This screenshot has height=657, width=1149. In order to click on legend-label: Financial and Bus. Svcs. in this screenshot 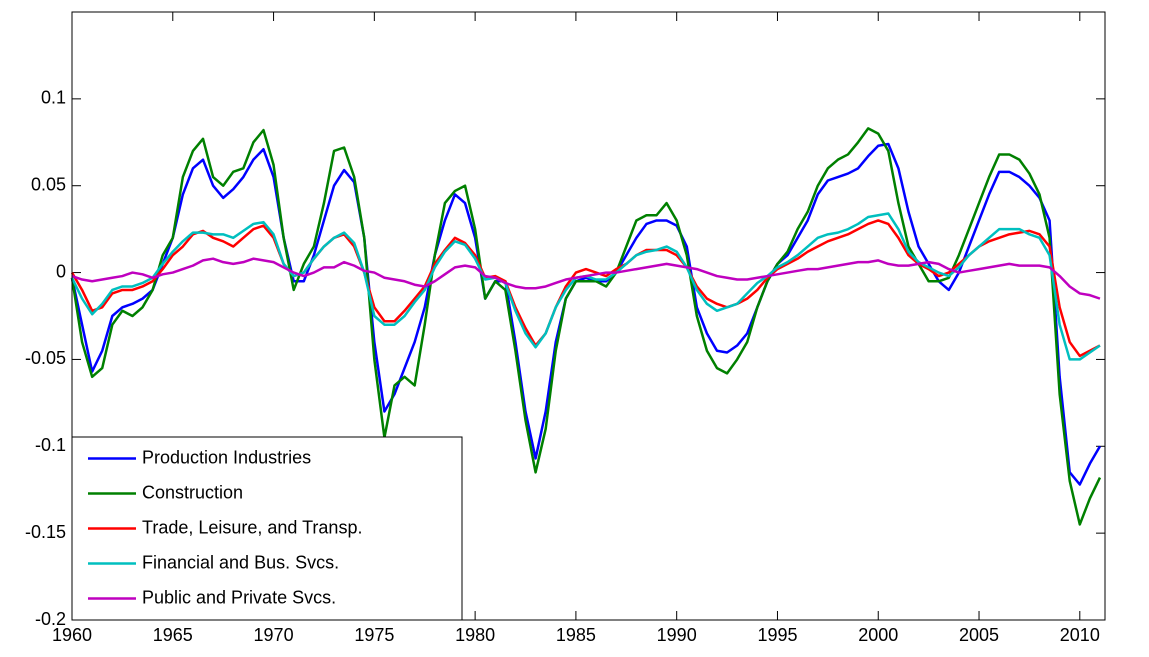, I will do `click(240, 562)`.